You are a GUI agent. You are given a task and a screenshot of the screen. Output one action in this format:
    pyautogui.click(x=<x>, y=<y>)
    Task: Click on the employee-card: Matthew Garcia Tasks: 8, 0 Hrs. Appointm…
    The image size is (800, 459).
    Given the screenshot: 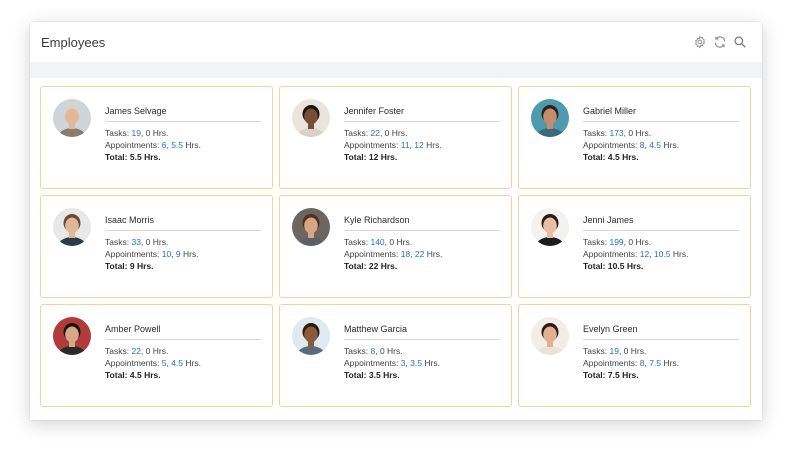 What is the action you would take?
    pyautogui.click(x=395, y=355)
    